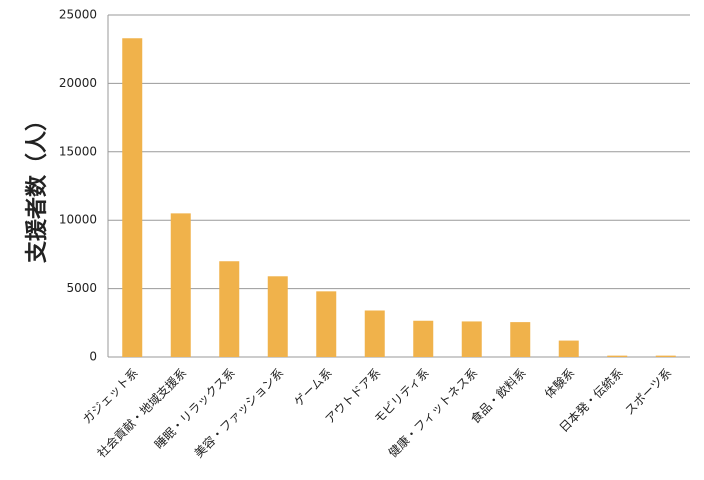  I want to click on y-tick-label: 10000, so click(78, 220).